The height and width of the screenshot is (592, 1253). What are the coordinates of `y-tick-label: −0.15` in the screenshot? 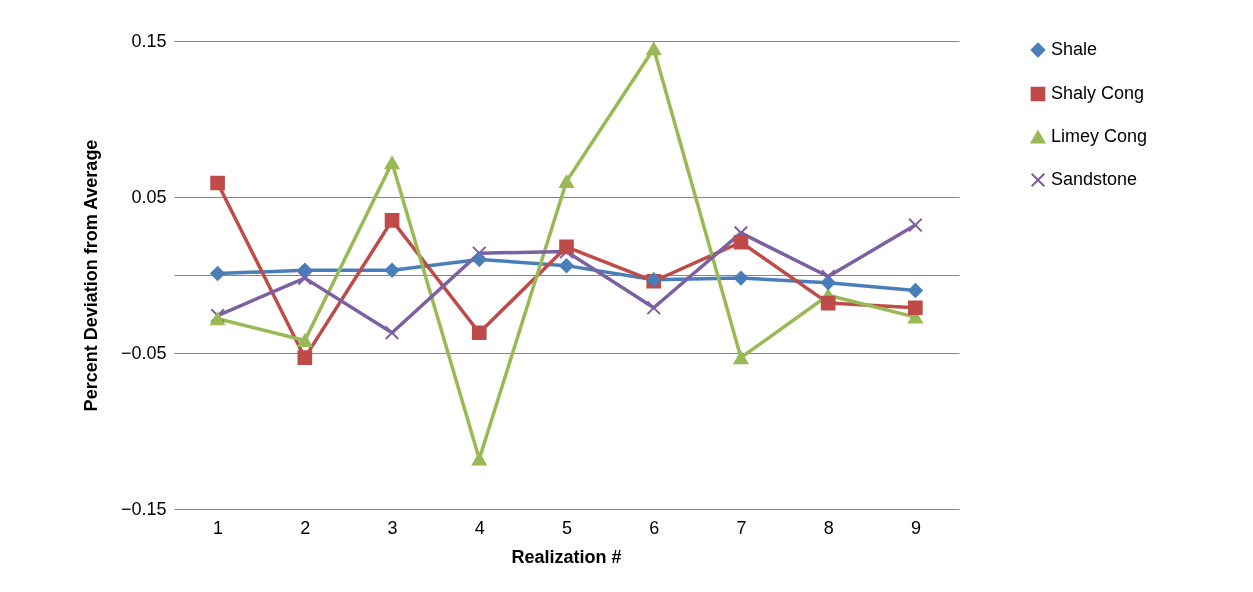 It's located at (143, 508).